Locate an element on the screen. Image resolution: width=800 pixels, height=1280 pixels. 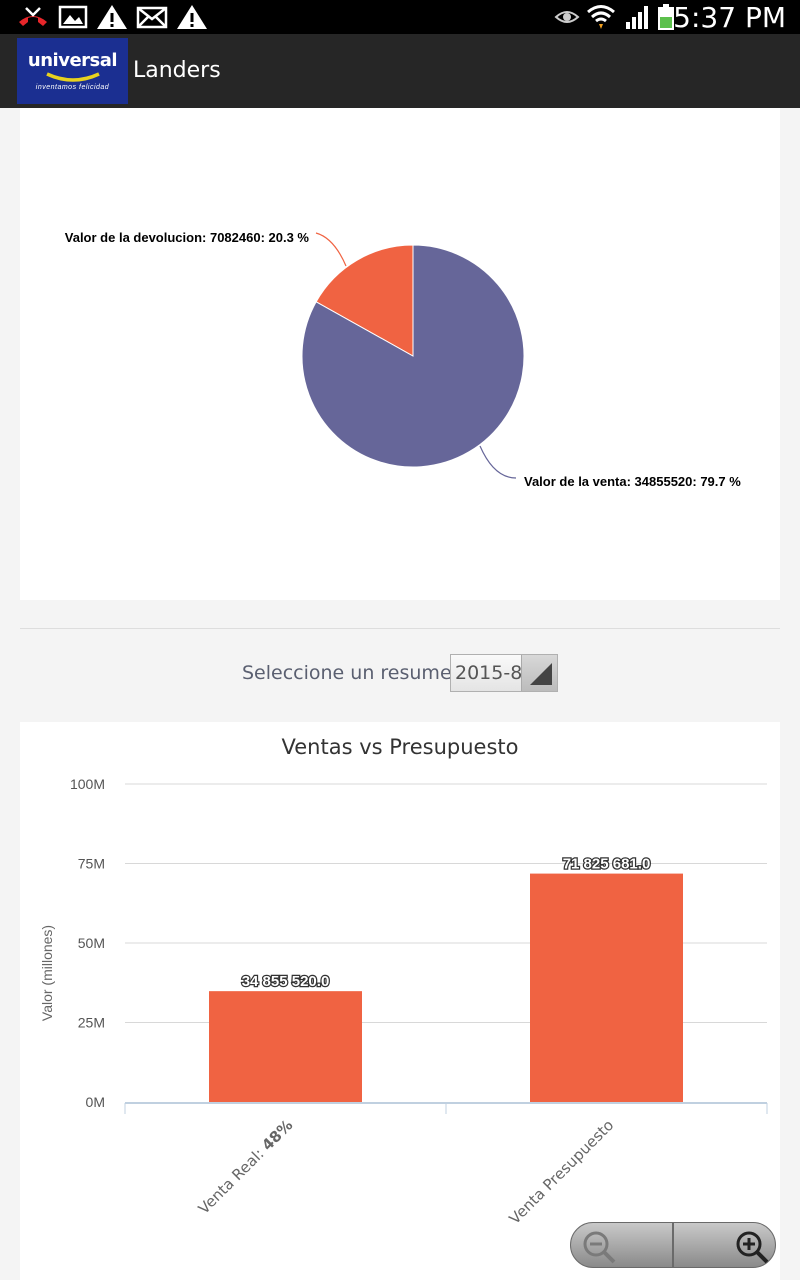
mail-icon is located at coordinates (152, 17).